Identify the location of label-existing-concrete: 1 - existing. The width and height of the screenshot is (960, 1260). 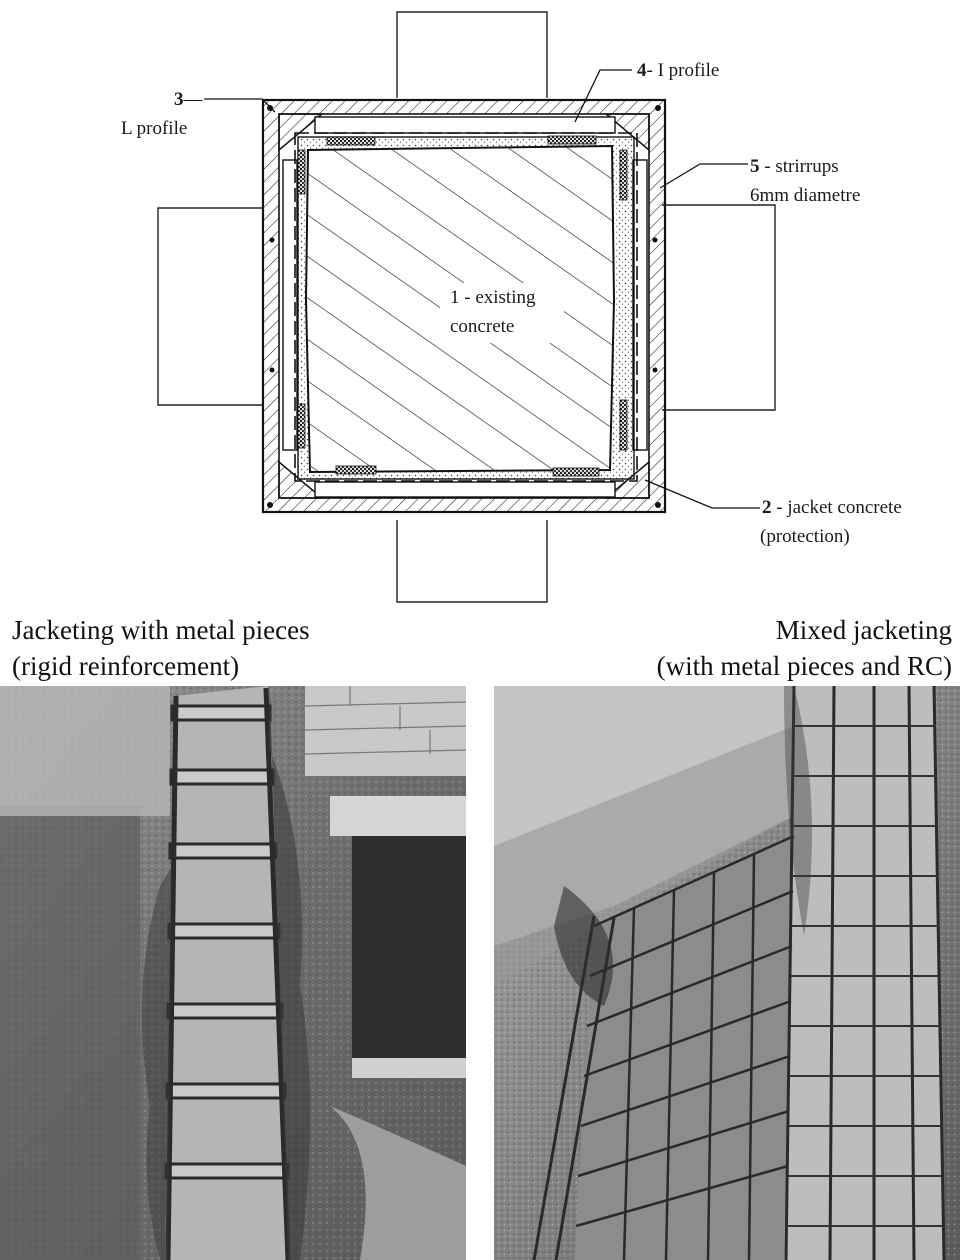
(493, 297).